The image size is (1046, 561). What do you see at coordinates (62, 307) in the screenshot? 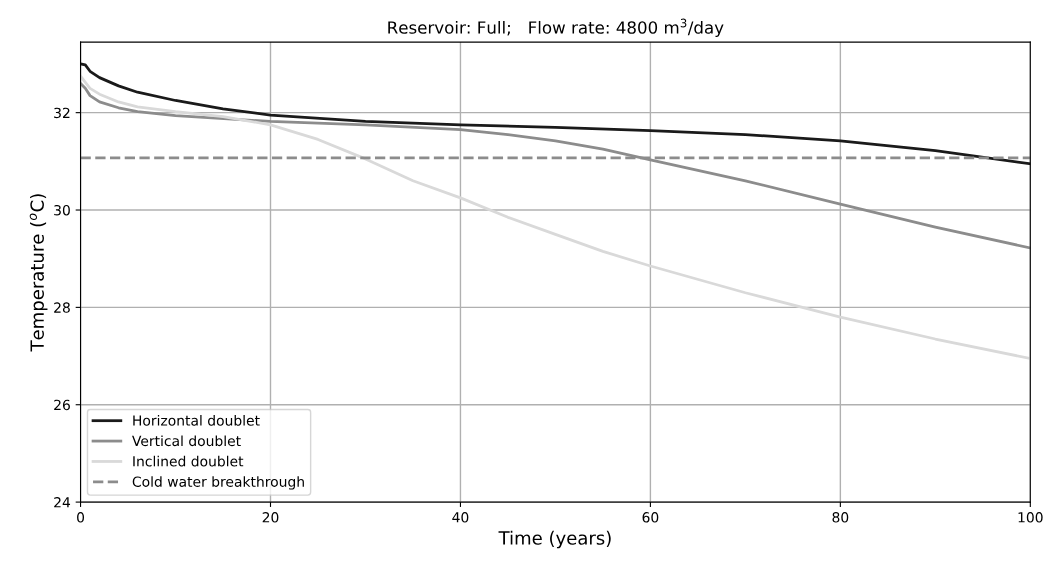
I see `y-tick-label: 28` at bounding box center [62, 307].